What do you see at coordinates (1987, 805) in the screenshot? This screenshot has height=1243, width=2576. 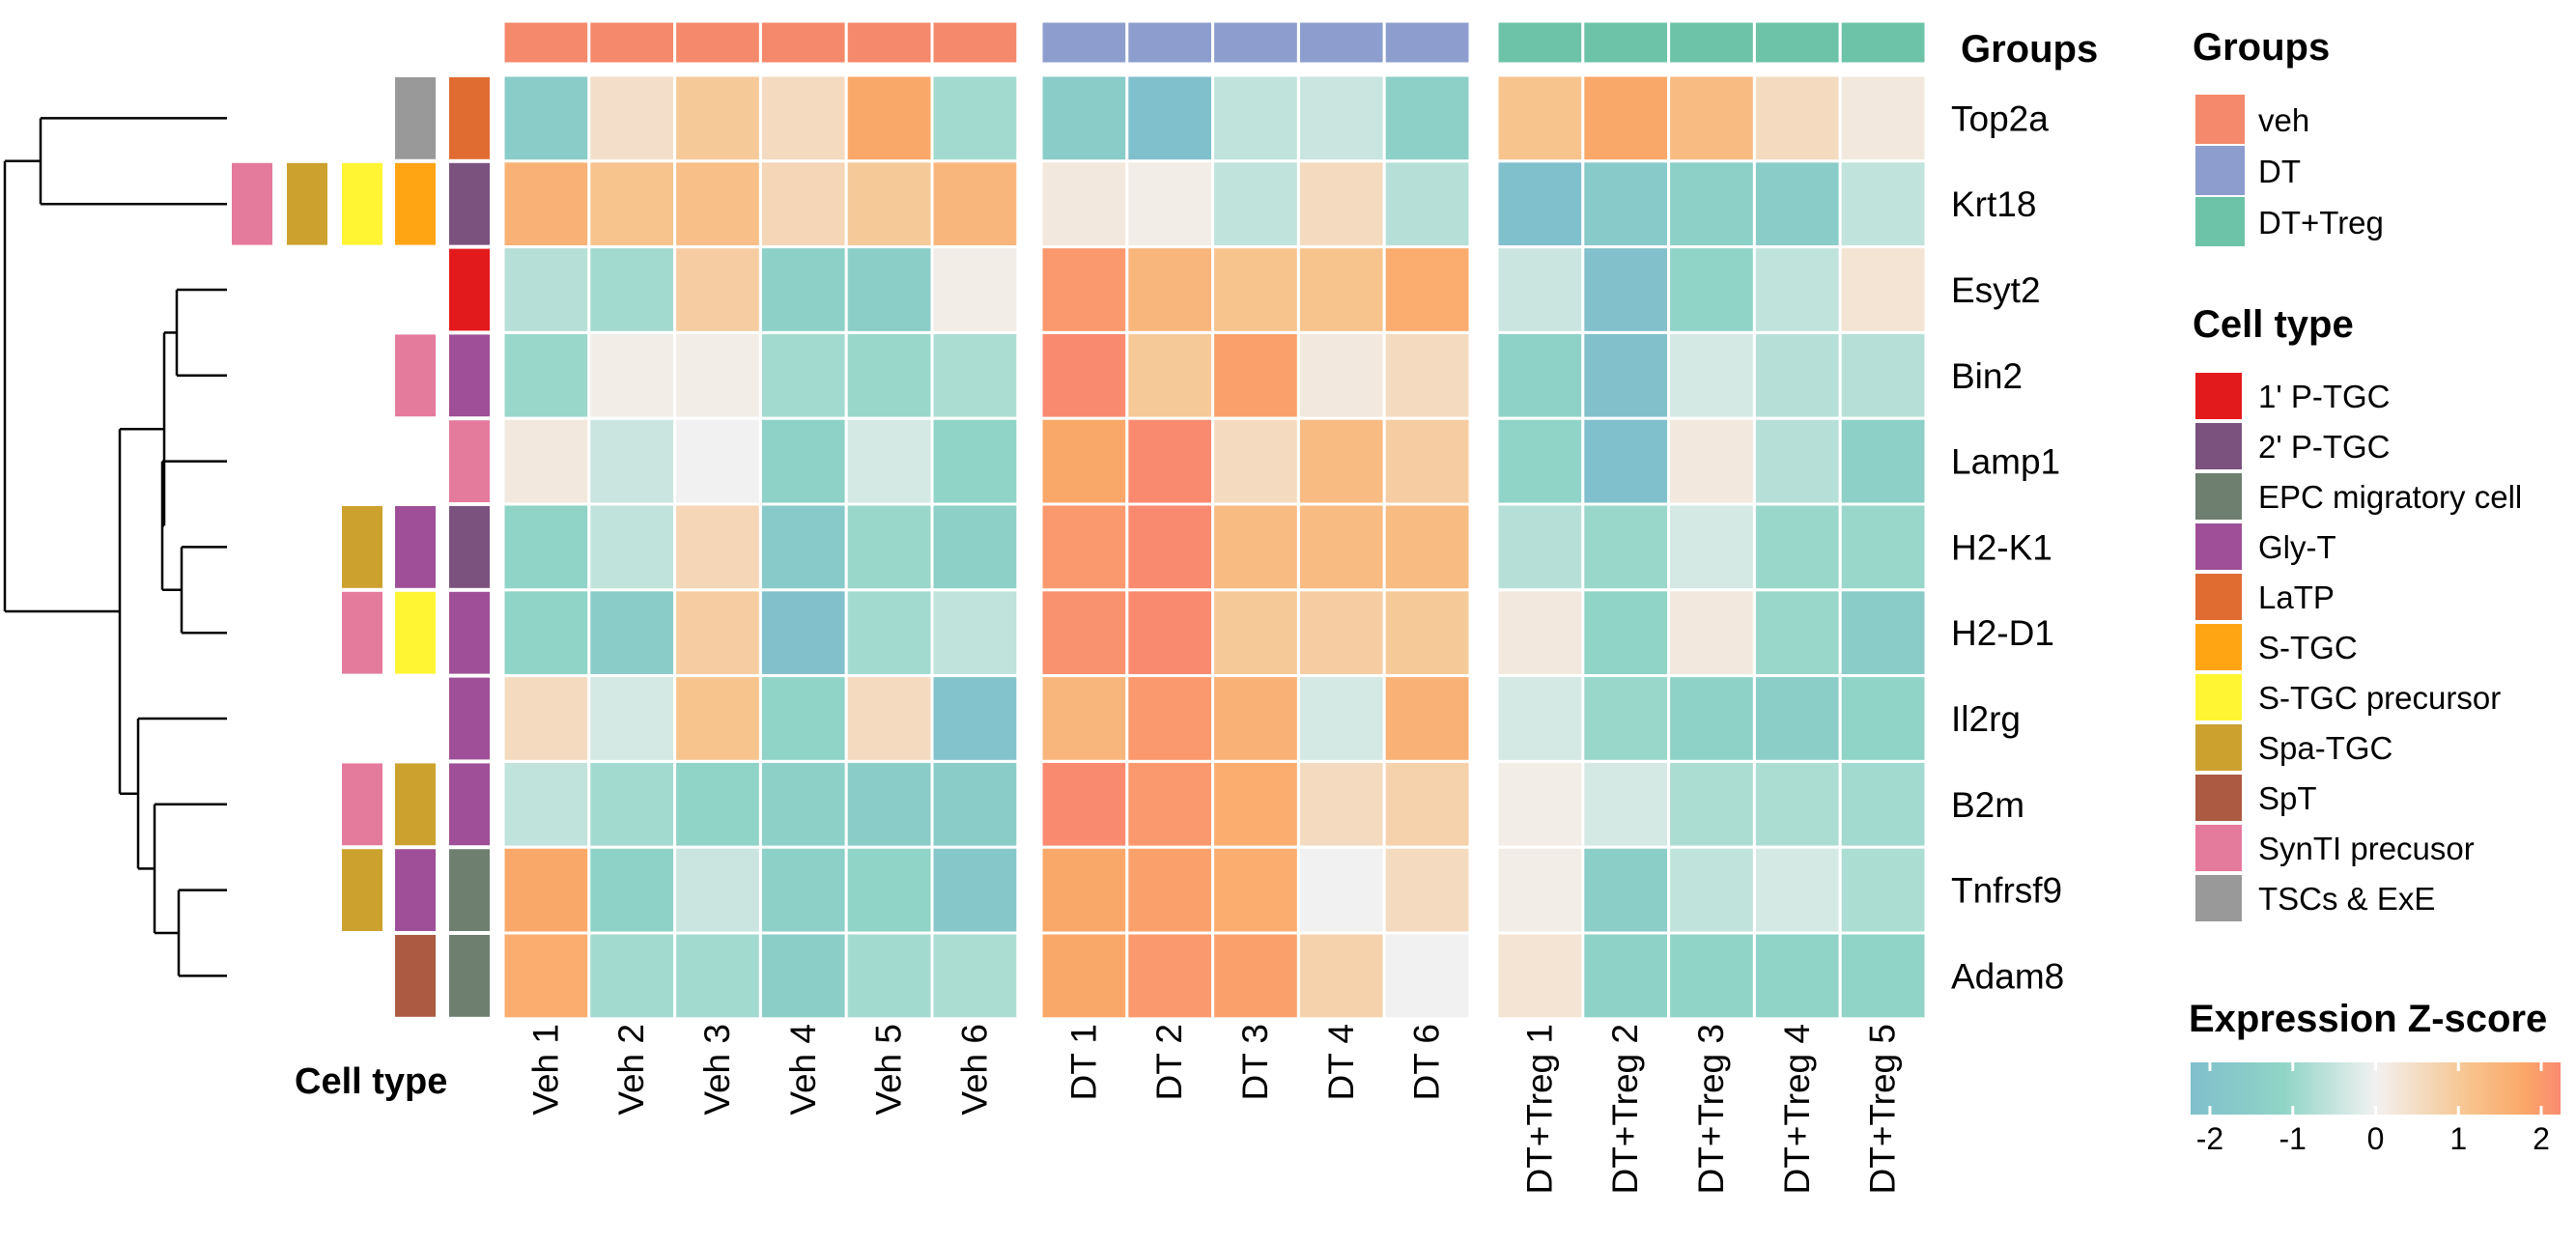 I see `gene-label-b2m: B2m` at bounding box center [1987, 805].